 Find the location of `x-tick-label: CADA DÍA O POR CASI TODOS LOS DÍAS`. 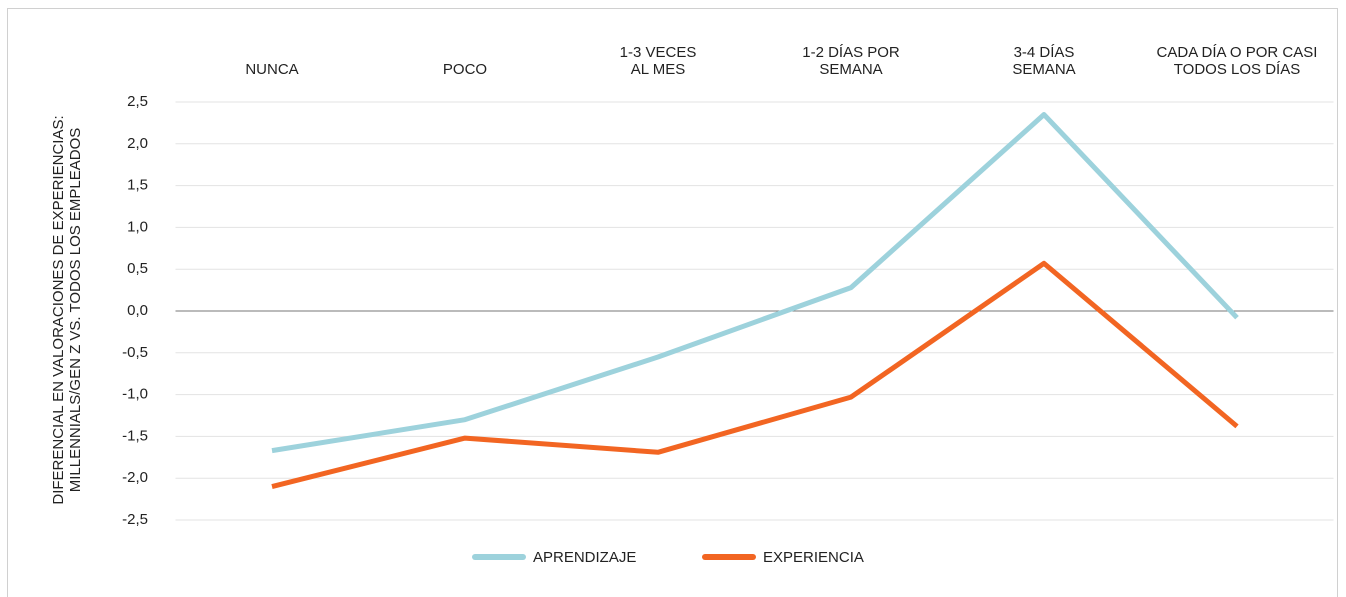

x-tick-label: CADA DÍA O POR CASI TODOS LOS DÍAS is located at coordinates (1237, 61).